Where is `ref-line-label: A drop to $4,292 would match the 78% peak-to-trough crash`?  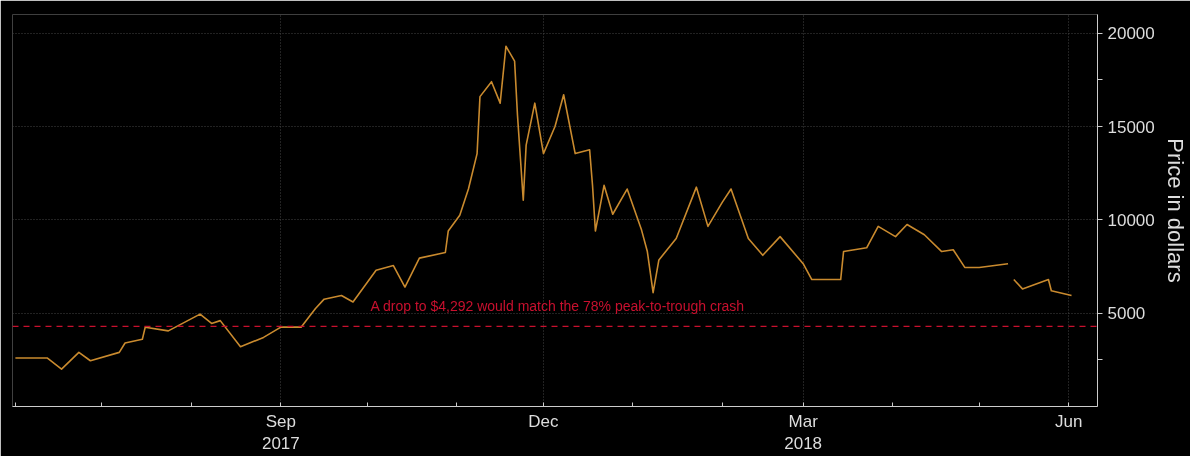
ref-line-label: A drop to $4,292 would match the 78% peak-to-trough crash is located at coordinates (557, 306).